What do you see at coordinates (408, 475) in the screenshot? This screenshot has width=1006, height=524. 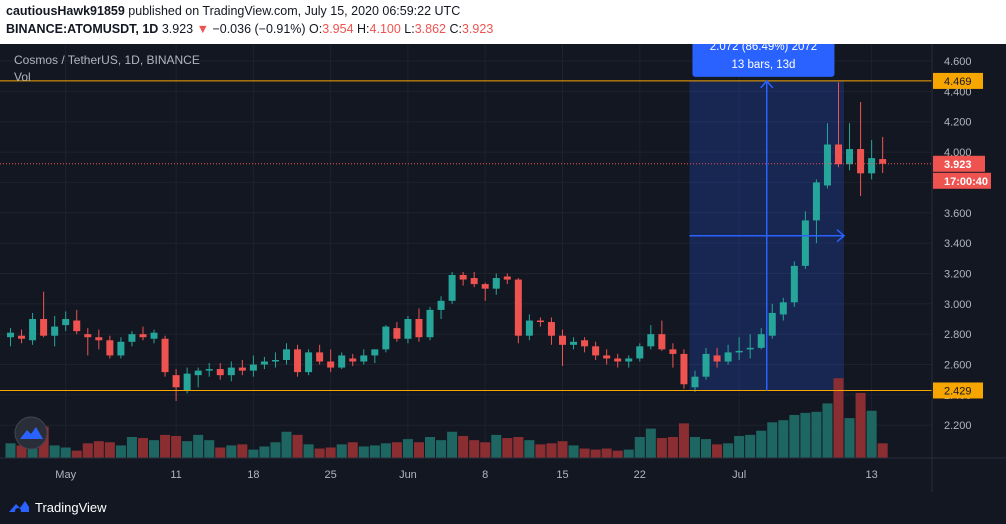 I see `x-tick-label: Jun` at bounding box center [408, 475].